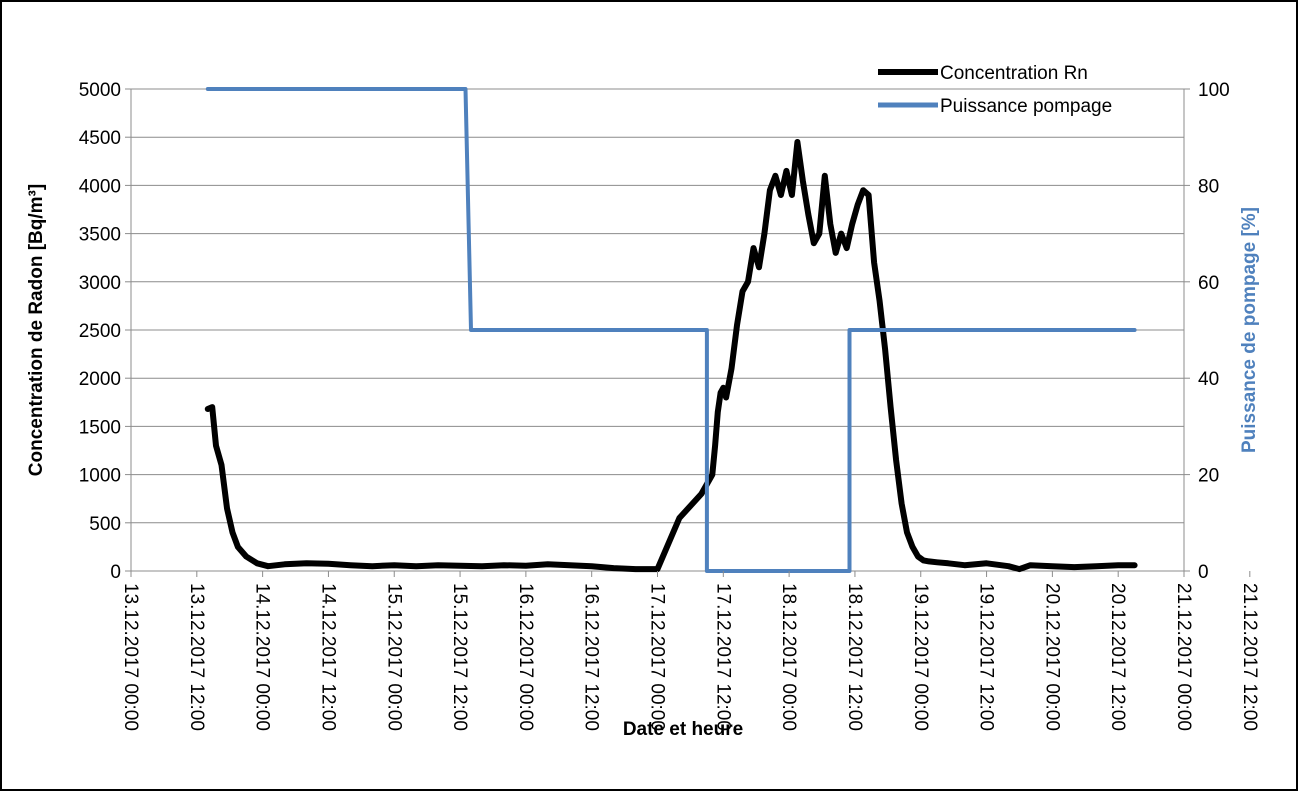  What do you see at coordinates (591, 657) in the screenshot?
I see `x-tick-label-7: 16.12.2017 12:00` at bounding box center [591, 657].